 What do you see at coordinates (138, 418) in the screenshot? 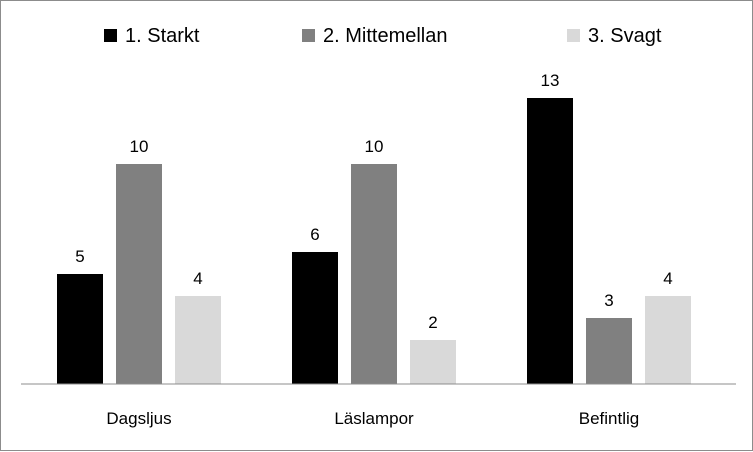
I see `category-label-1: Dagsljus` at bounding box center [138, 418].